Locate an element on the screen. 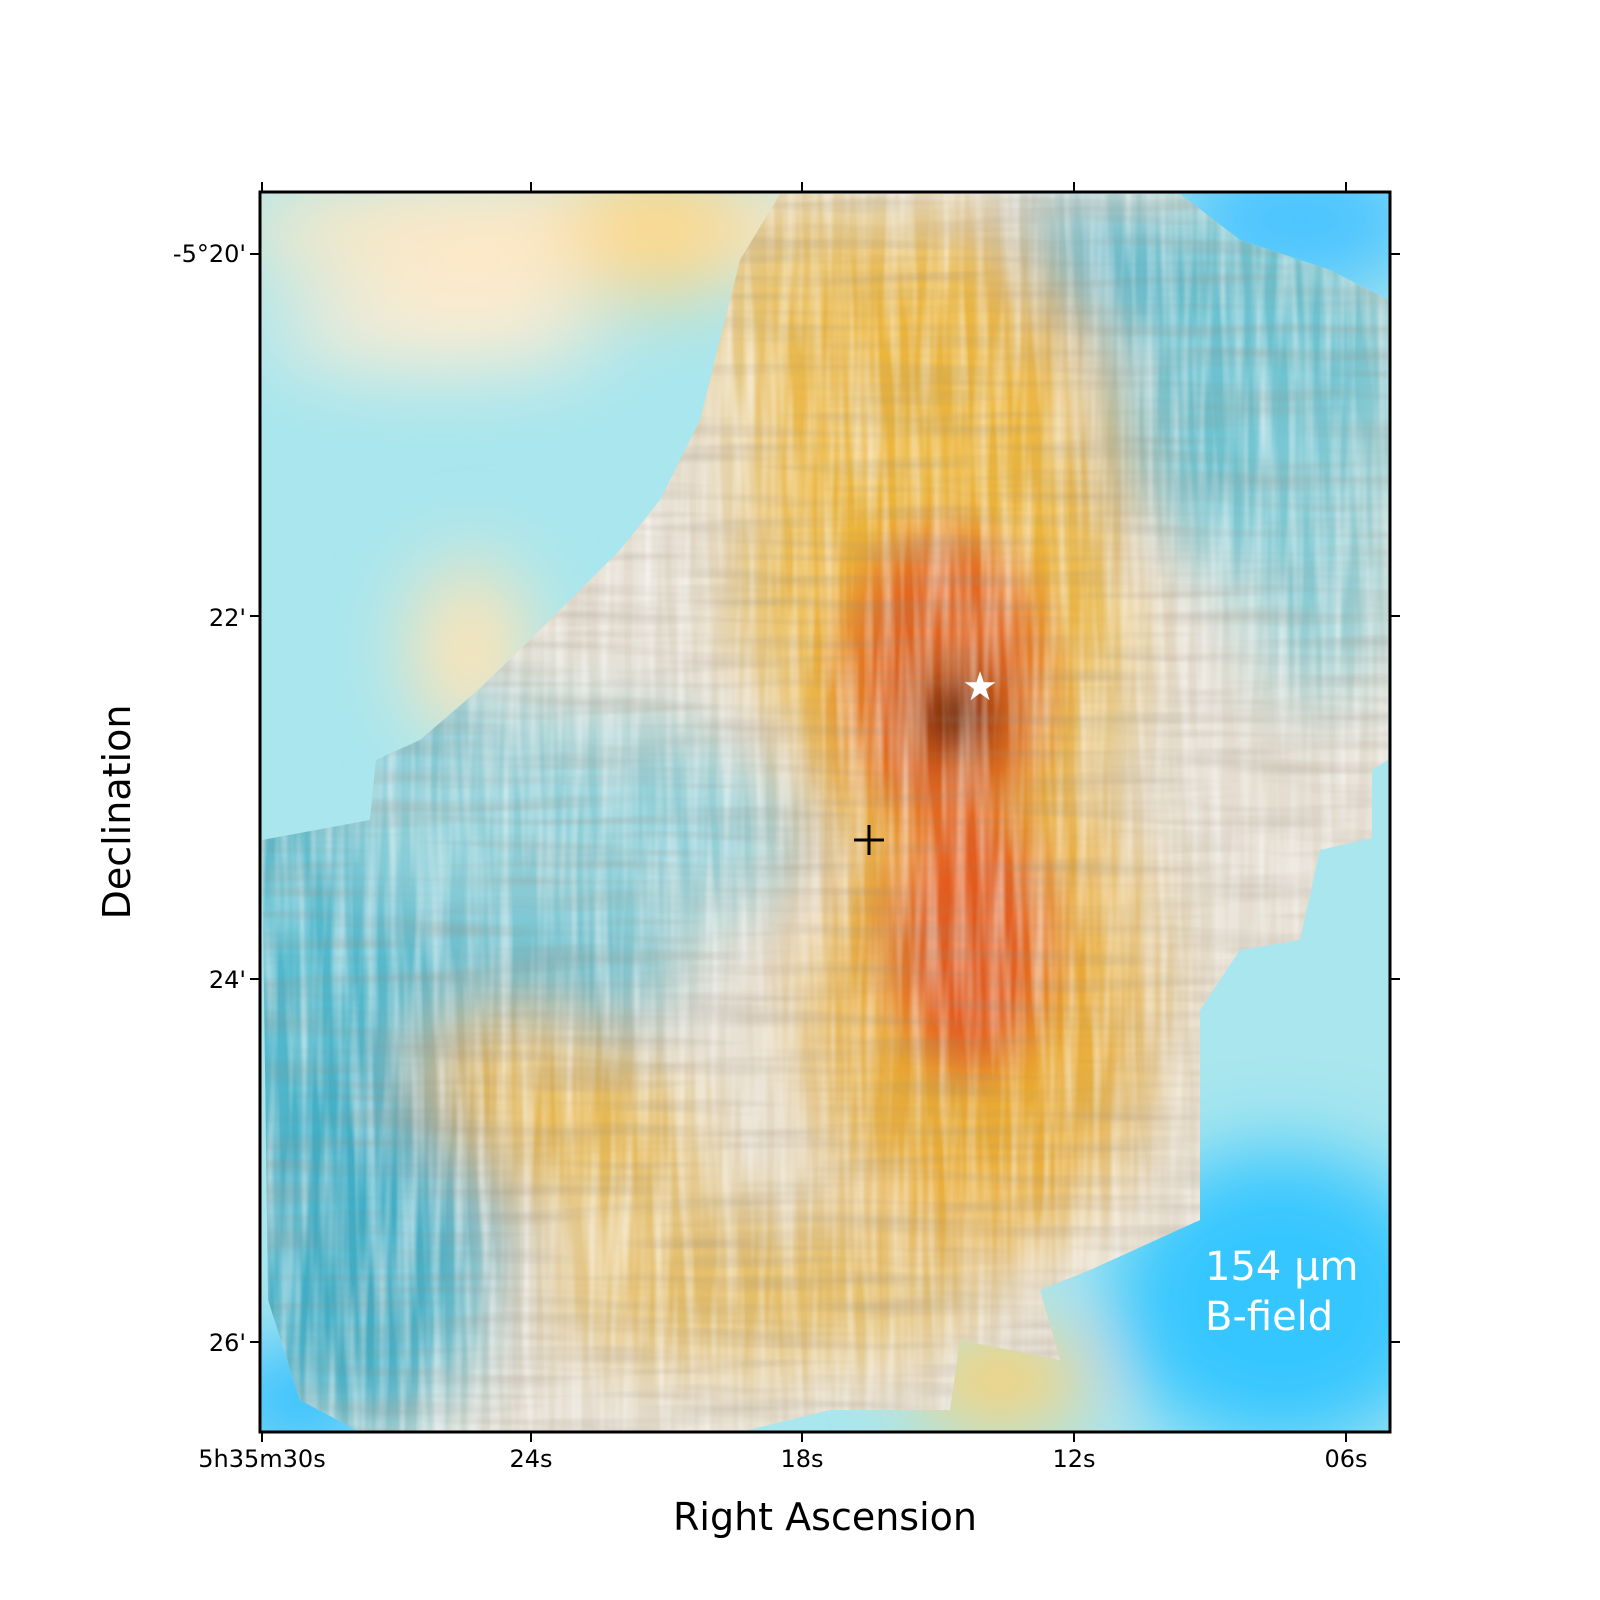 The width and height of the screenshot is (1600, 1600). panel-label-wavelength: 154 μm is located at coordinates (1281, 1267).